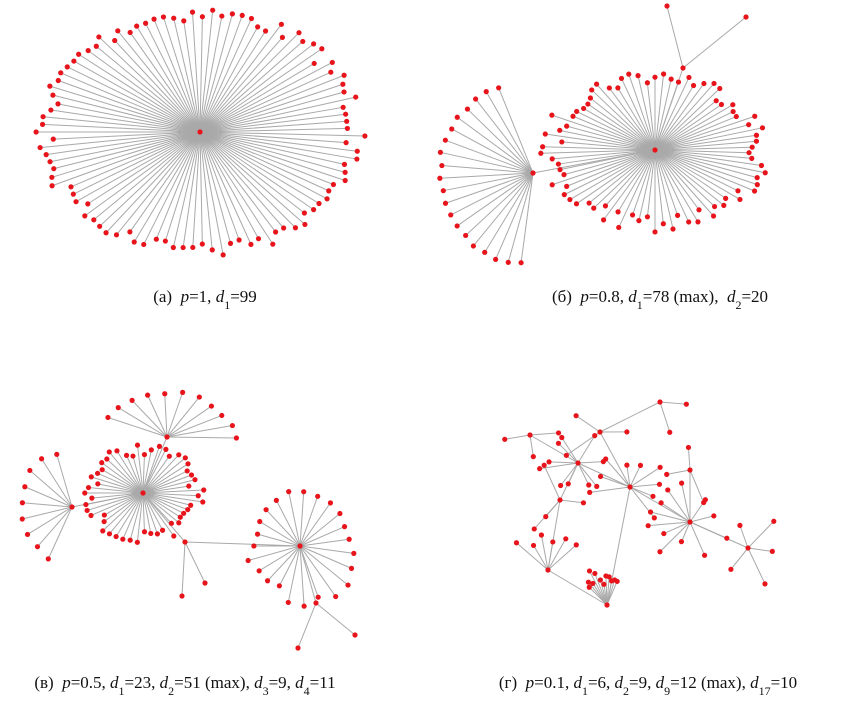 Image resolution: width=850 pixels, height=702 pixels. What do you see at coordinates (784, 682) in the screenshot?
I see `caption-part: =10` at bounding box center [784, 682].